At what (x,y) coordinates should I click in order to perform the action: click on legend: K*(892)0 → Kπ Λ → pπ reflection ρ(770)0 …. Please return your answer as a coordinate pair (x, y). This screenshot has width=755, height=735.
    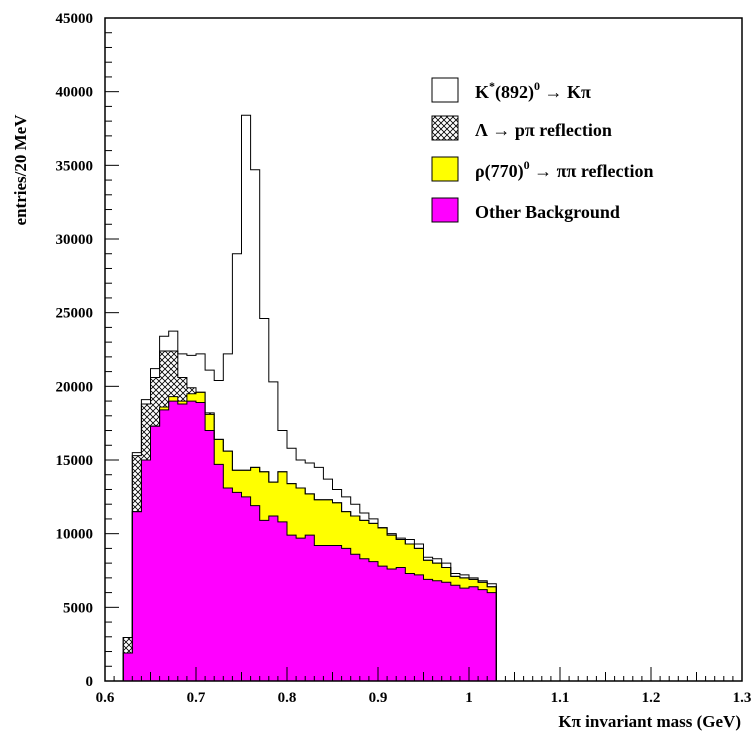
    Looking at the image, I should click on (542, 150).